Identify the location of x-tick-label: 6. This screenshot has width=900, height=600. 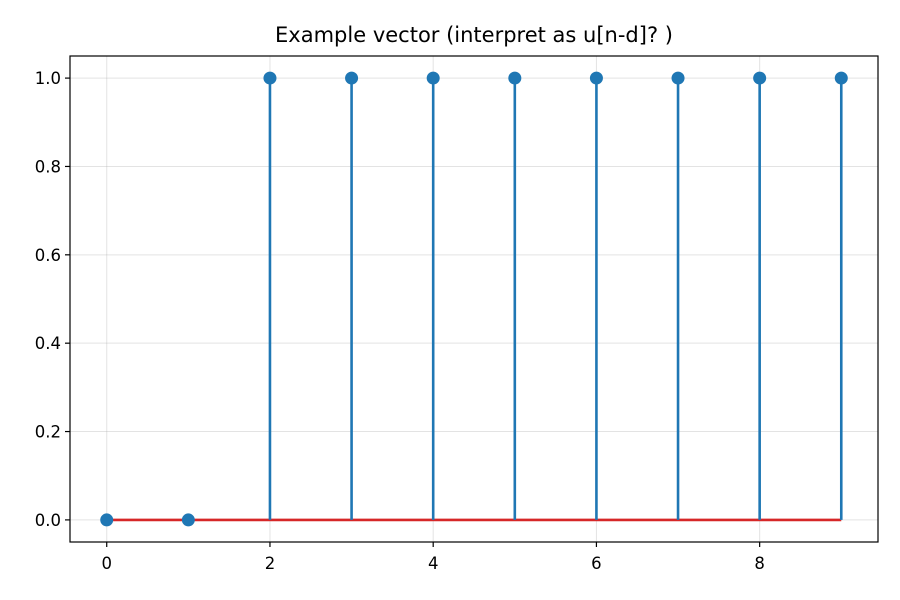
(596, 563).